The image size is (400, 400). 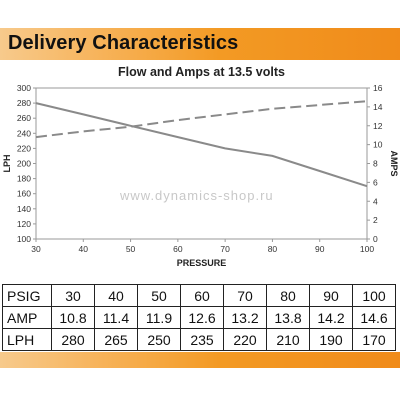 I want to click on table-cell: 13.2, so click(x=245, y=317).